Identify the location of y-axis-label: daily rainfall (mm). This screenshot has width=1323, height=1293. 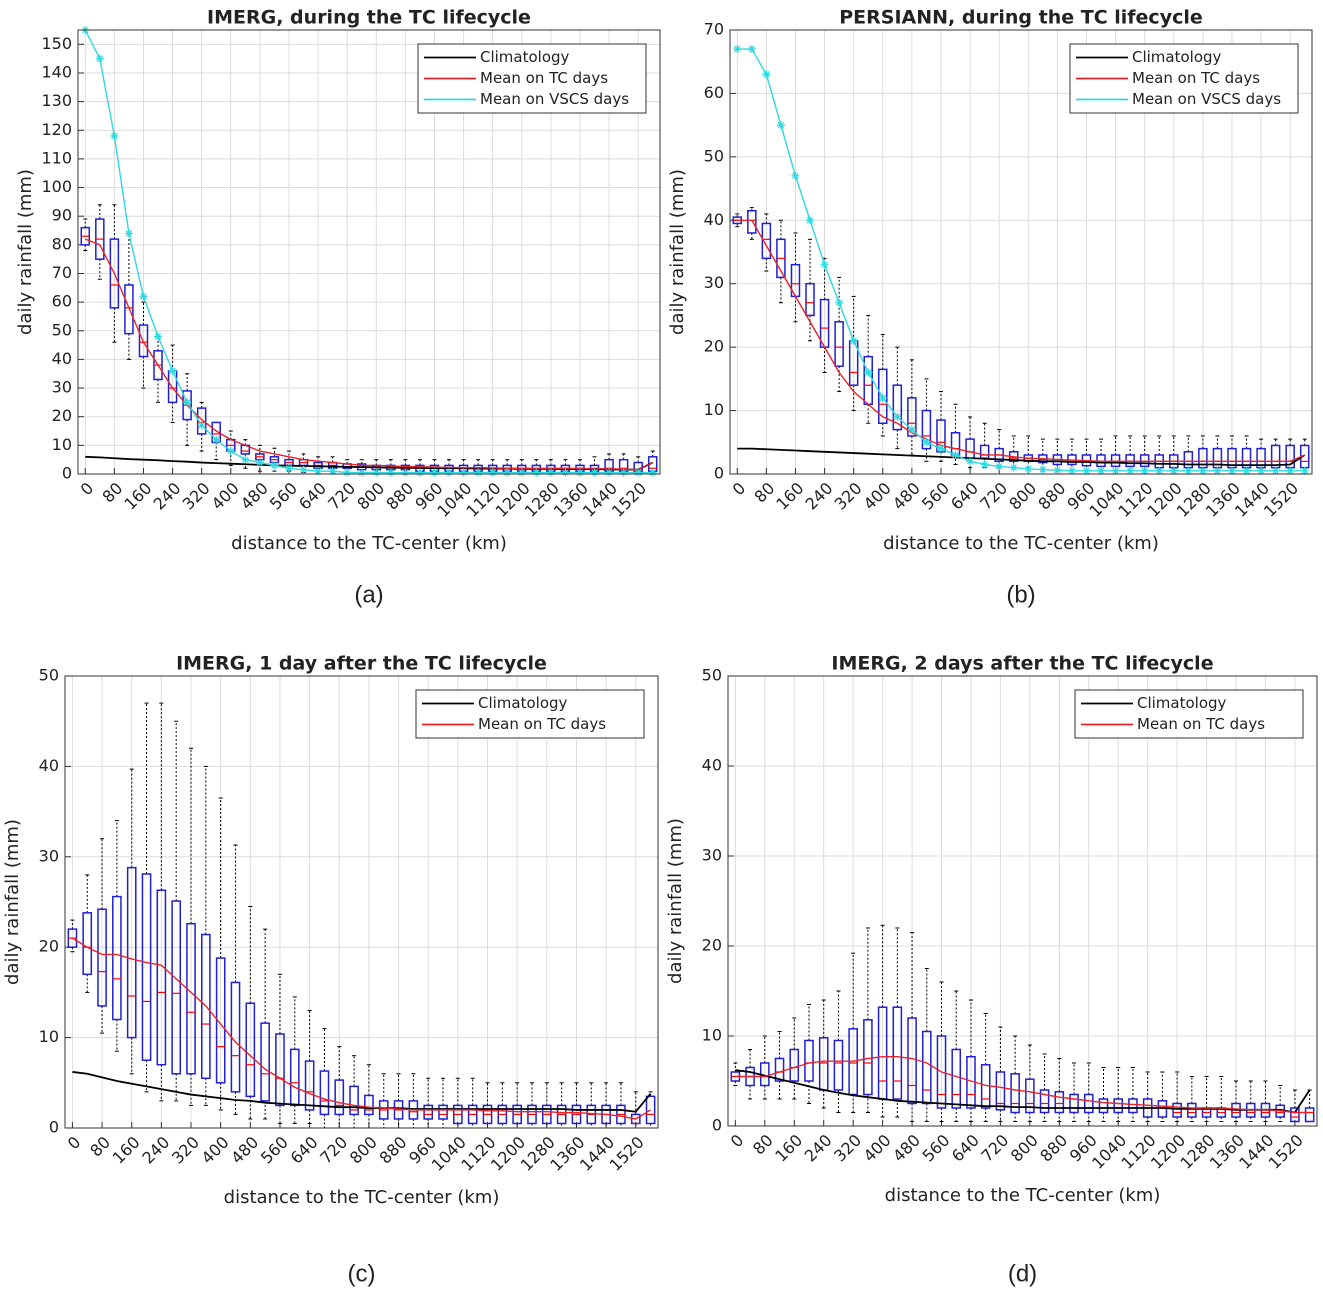
(677, 252).